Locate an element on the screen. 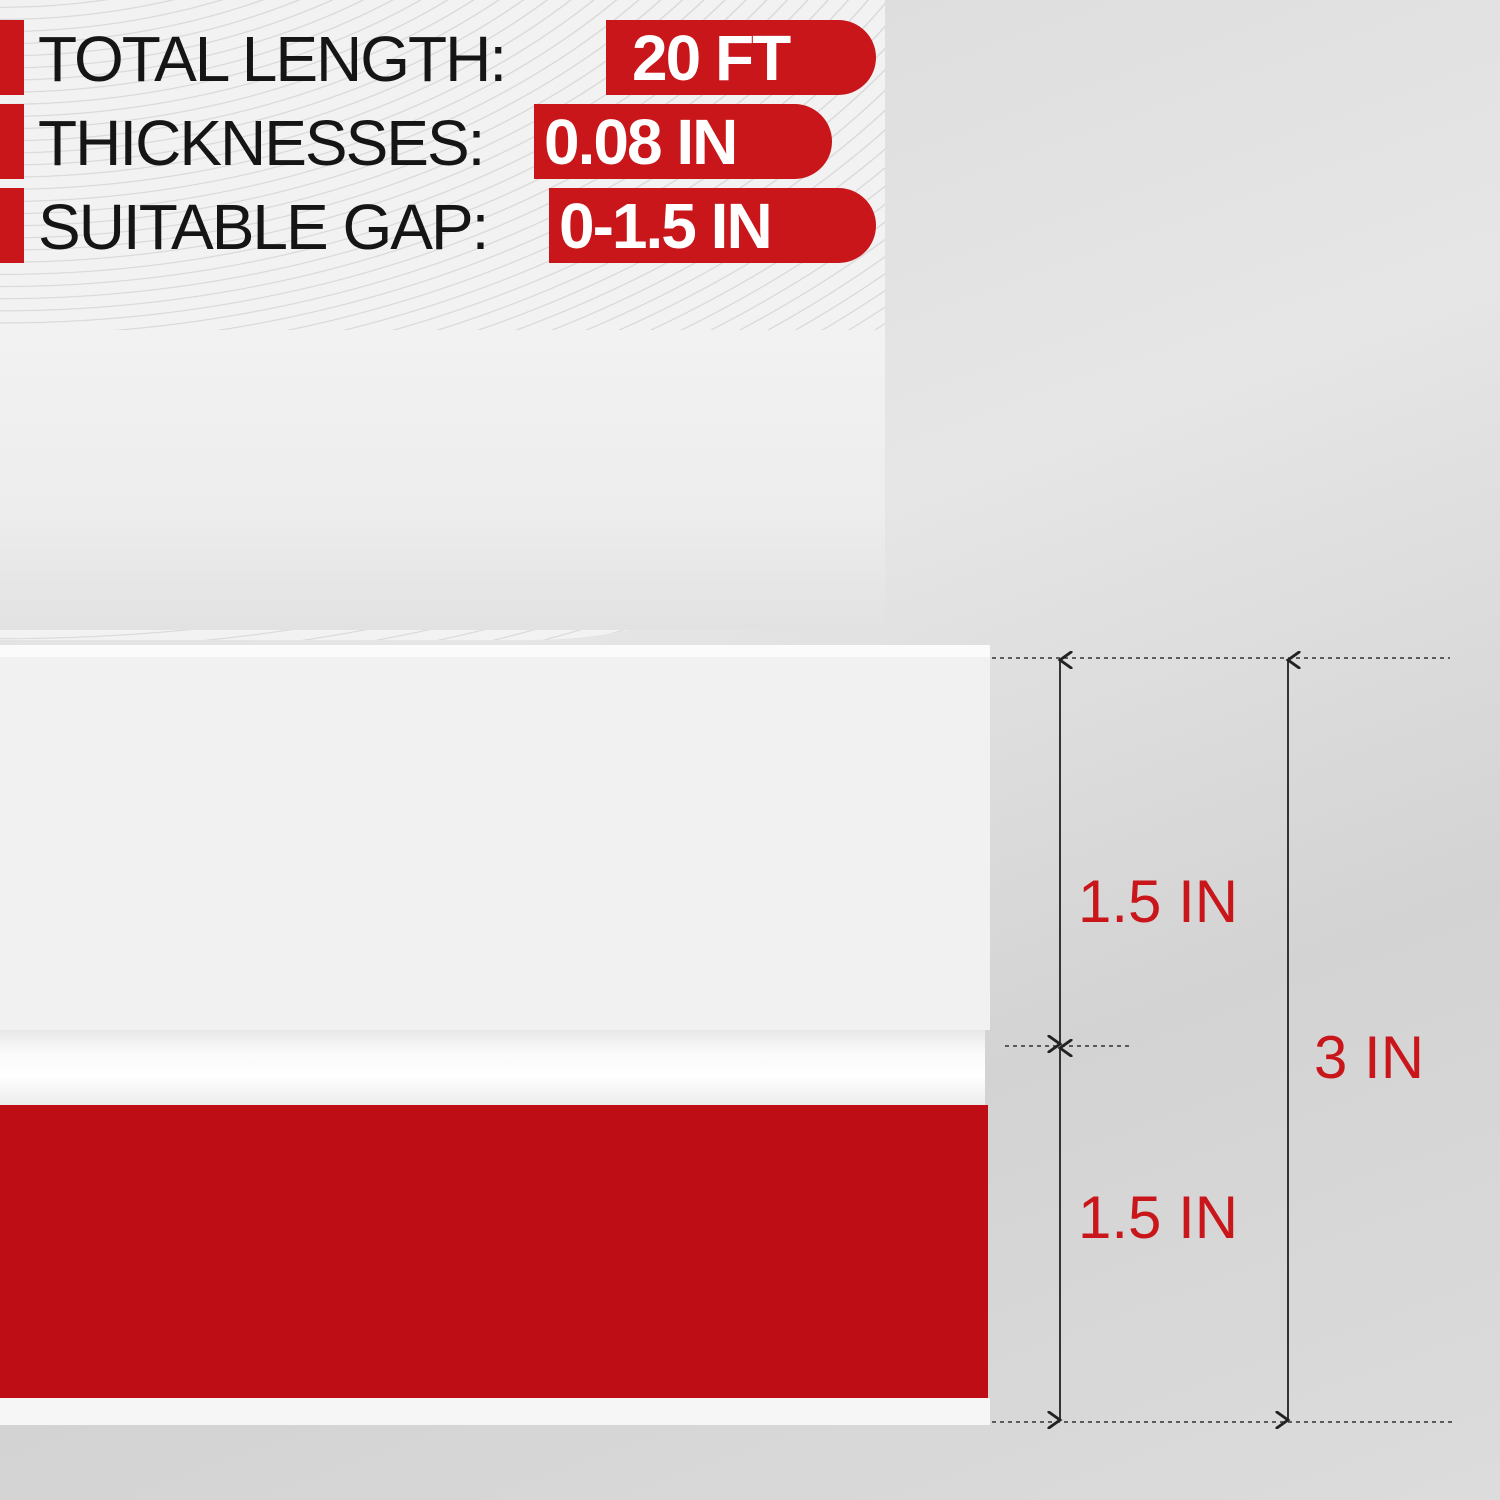 The width and height of the screenshot is (1500, 1500). spec-value-badge: 0-1.5 IN is located at coordinates (712, 225).